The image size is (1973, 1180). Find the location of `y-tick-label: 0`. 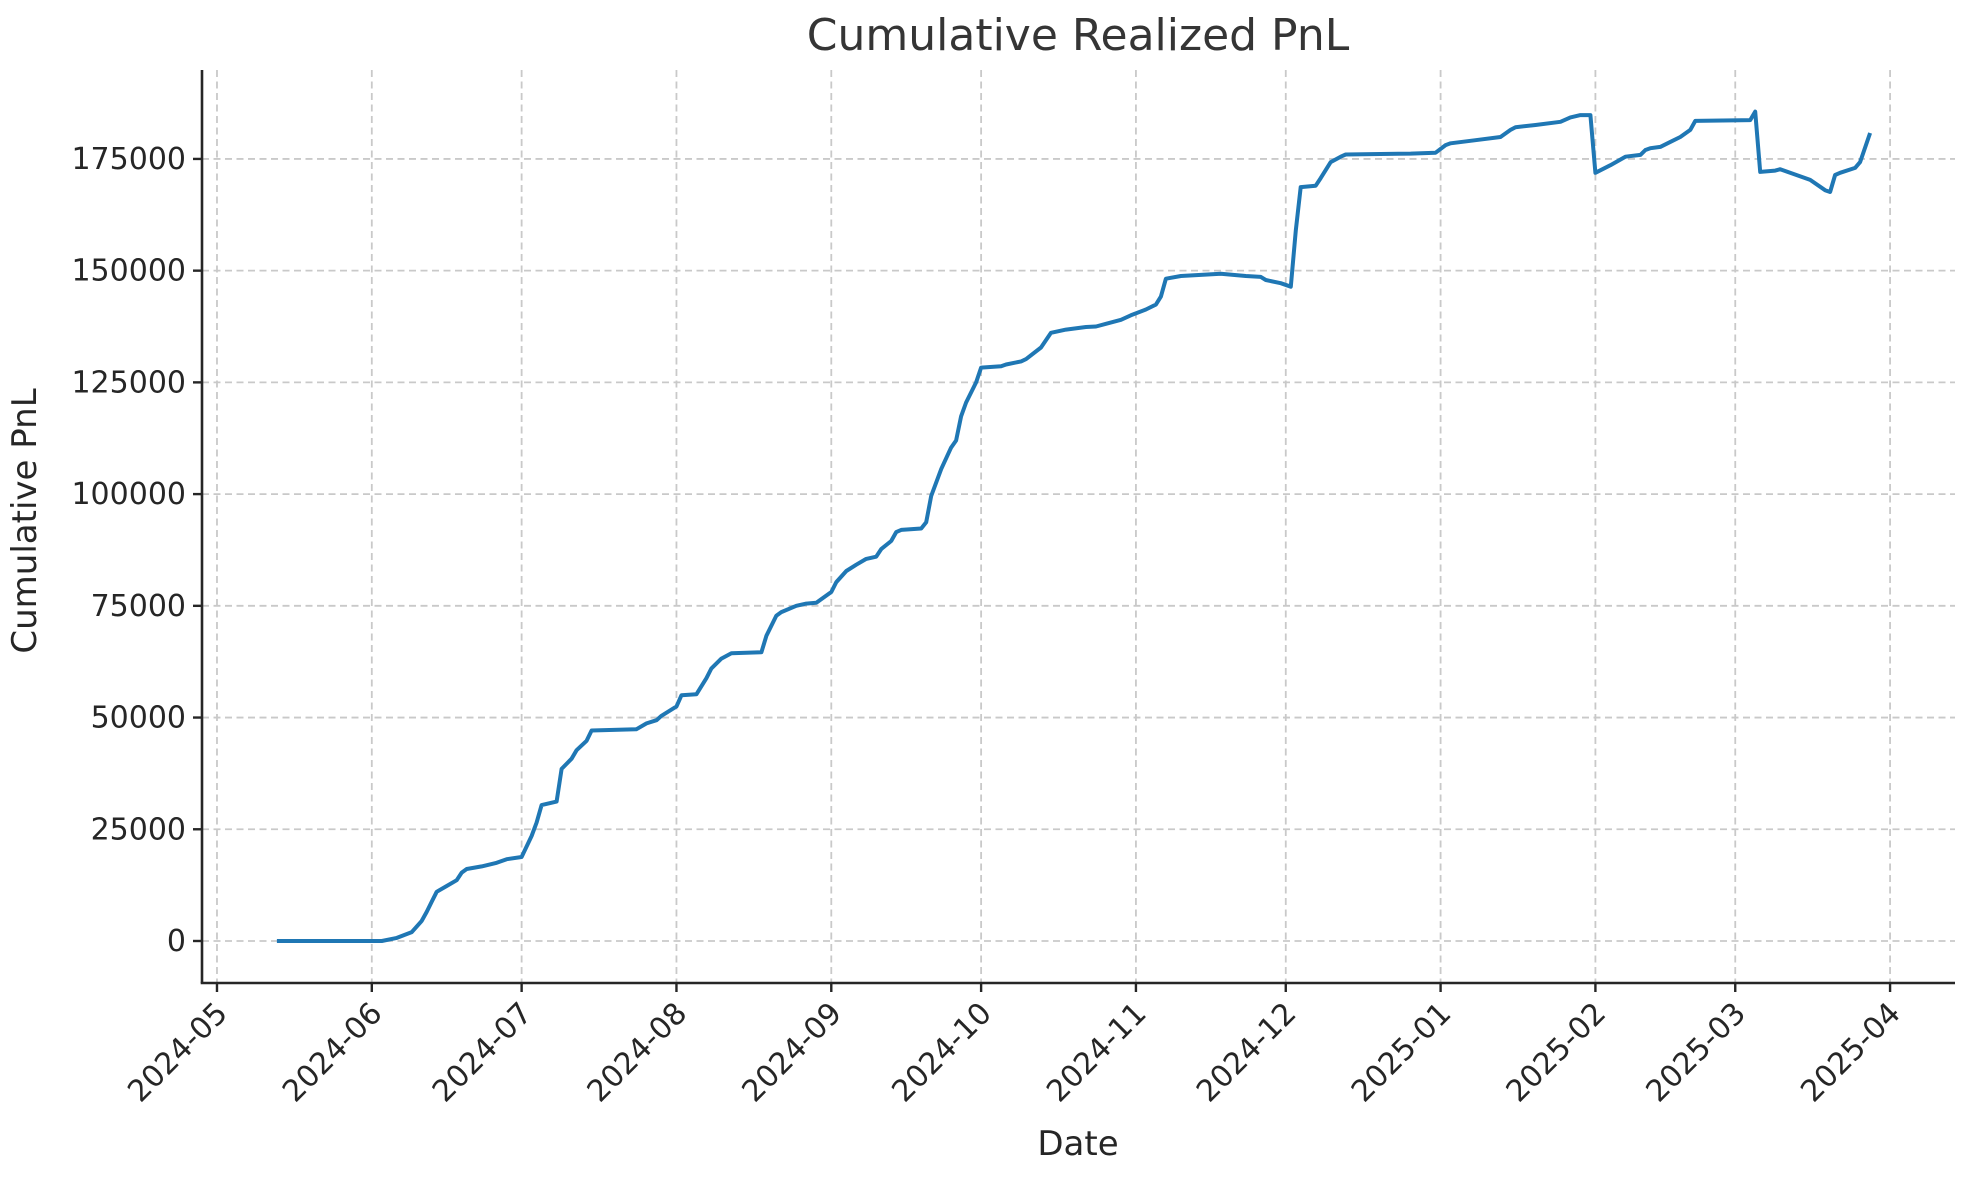

y-tick-label: 0 is located at coordinates (176, 941).